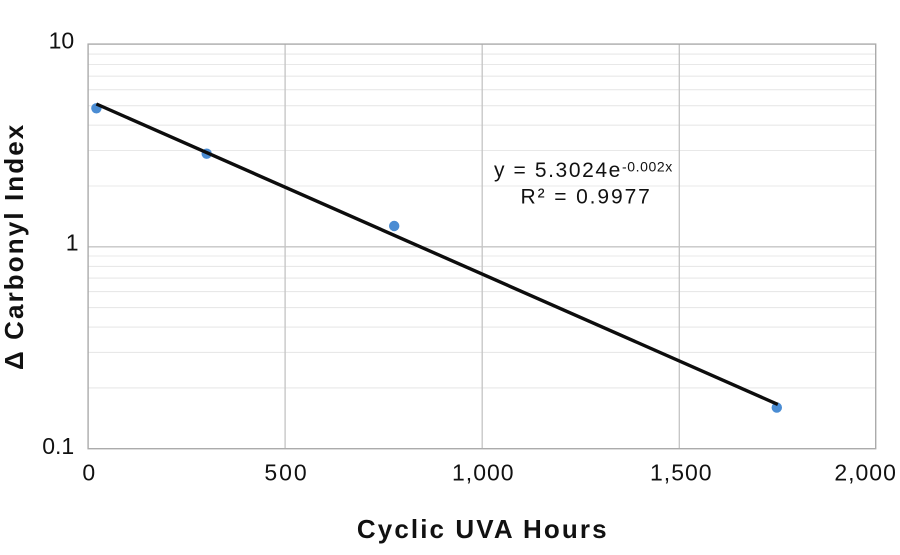  I want to click on svg-text: 1,500, so click(681, 473).